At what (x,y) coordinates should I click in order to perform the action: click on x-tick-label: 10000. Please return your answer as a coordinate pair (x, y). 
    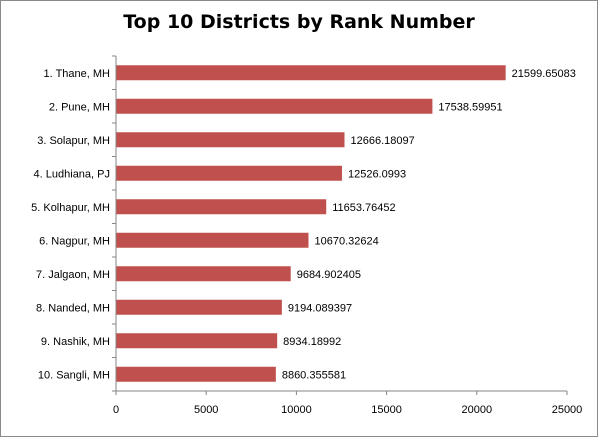
    Looking at the image, I should click on (296, 410).